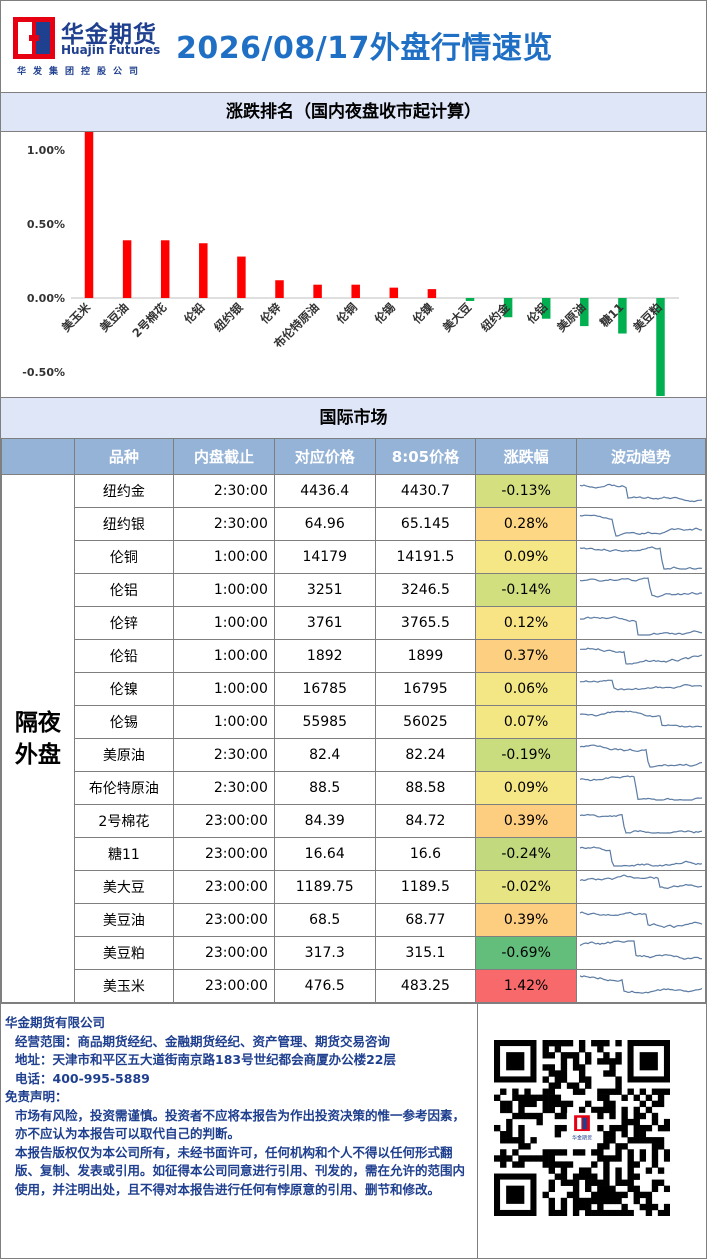  I want to click on cell-change: 0.37%, so click(526, 656).